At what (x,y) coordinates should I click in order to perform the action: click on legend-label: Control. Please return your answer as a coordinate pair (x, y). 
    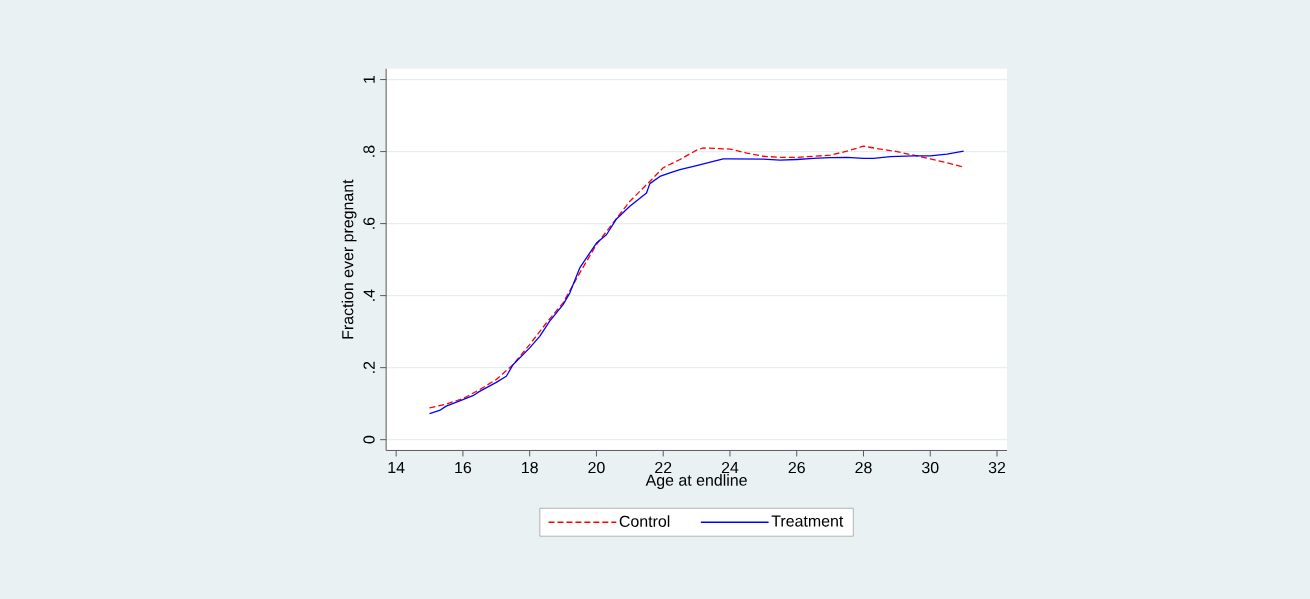
    Looking at the image, I should click on (644, 521).